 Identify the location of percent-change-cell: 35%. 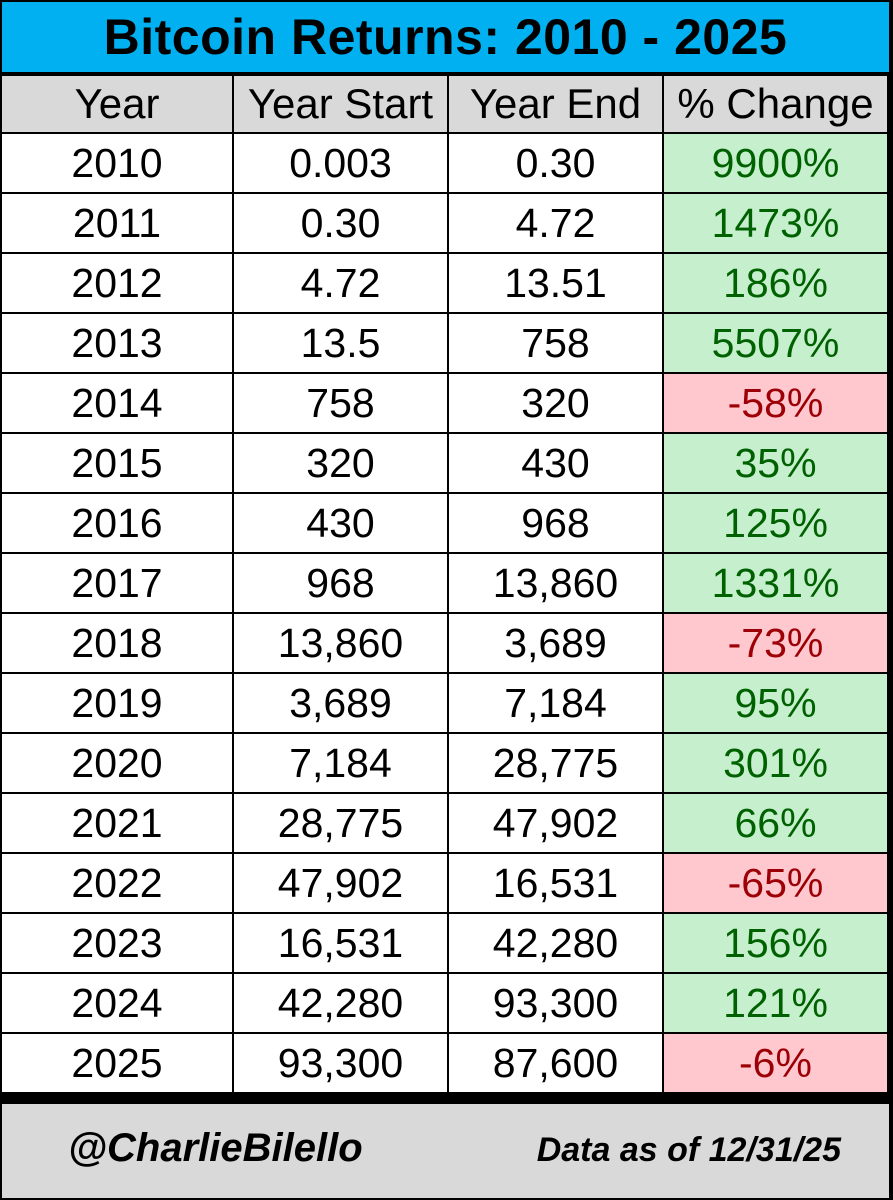
(775, 463).